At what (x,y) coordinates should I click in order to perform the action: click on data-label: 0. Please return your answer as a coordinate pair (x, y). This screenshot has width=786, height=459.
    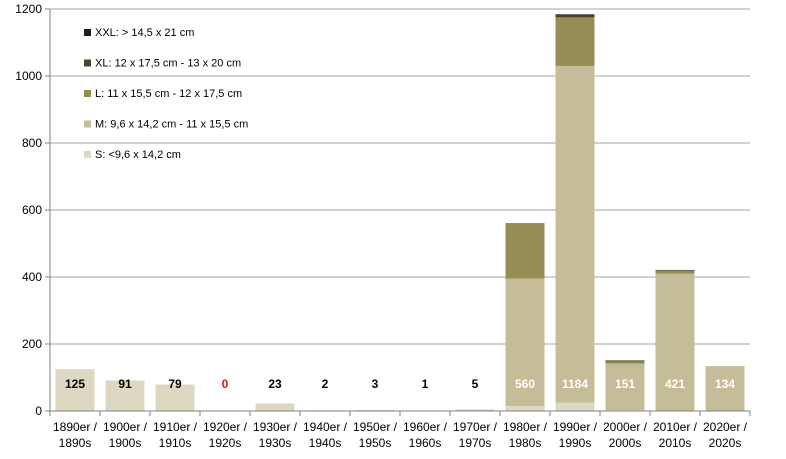
    Looking at the image, I should click on (225, 384).